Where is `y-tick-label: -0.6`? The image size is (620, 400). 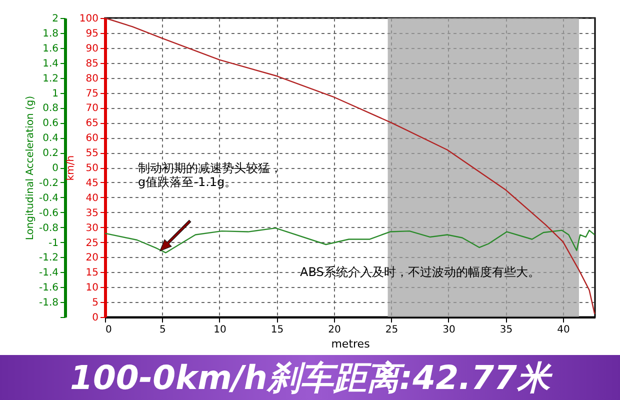 y-tick-label: -0.6 is located at coordinates (48, 213).